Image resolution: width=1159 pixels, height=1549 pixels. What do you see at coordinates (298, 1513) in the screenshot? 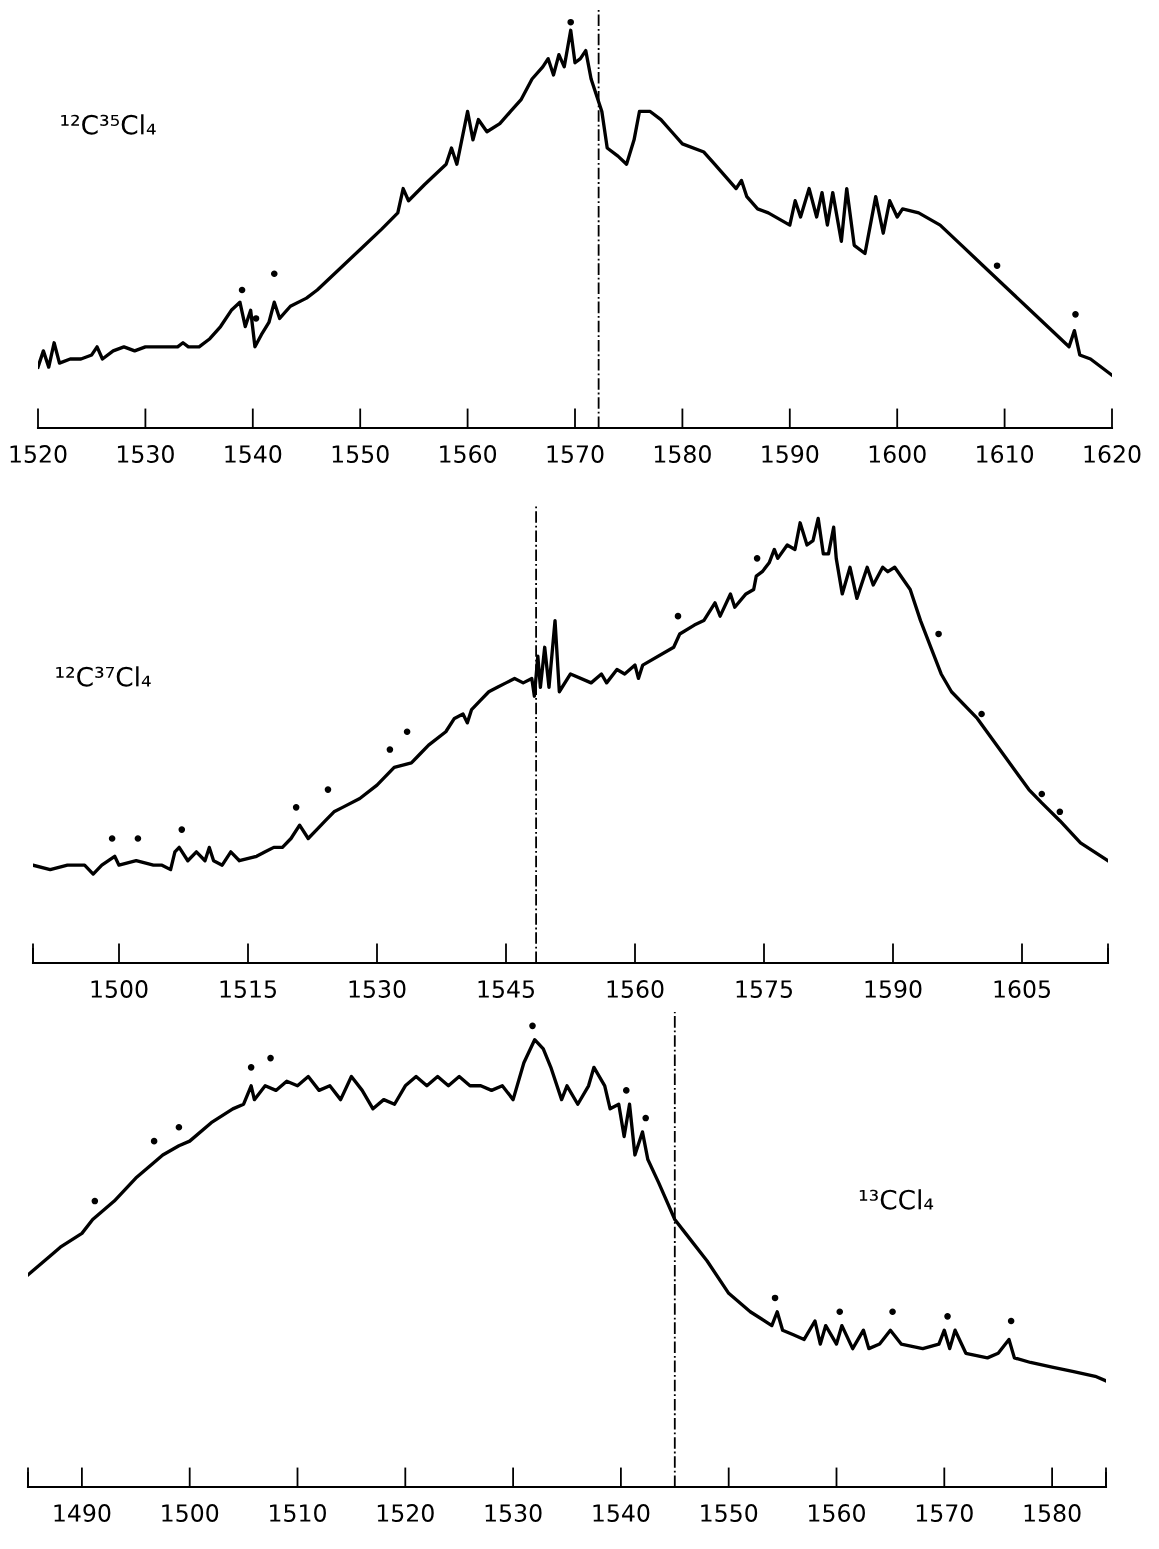
I see `x-tick-label: 1510` at bounding box center [298, 1513].